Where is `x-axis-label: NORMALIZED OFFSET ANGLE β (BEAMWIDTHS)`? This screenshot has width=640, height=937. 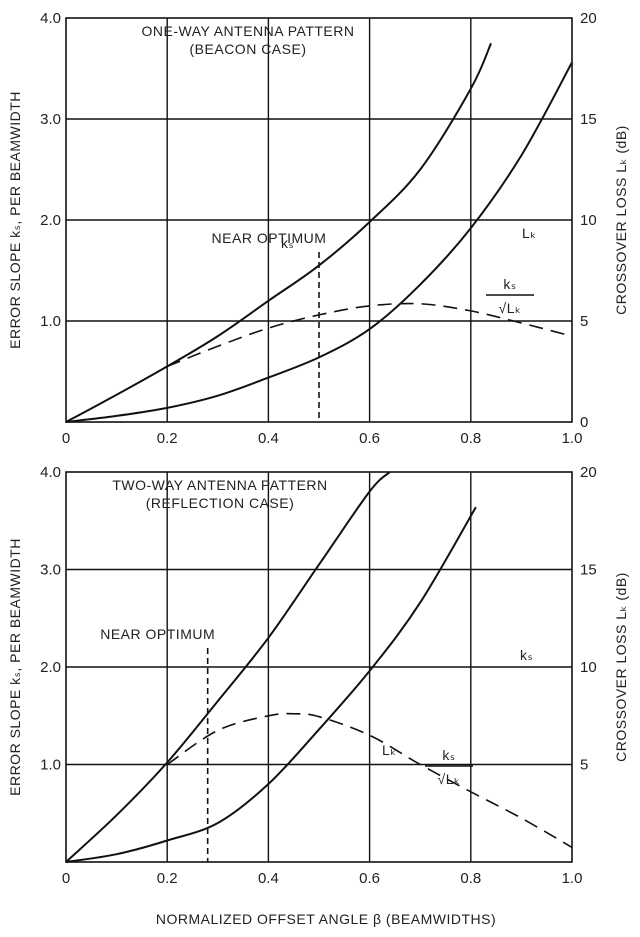 x-axis-label: NORMALIZED OFFSET ANGLE β (BEAMWIDTHS) is located at coordinates (326, 919).